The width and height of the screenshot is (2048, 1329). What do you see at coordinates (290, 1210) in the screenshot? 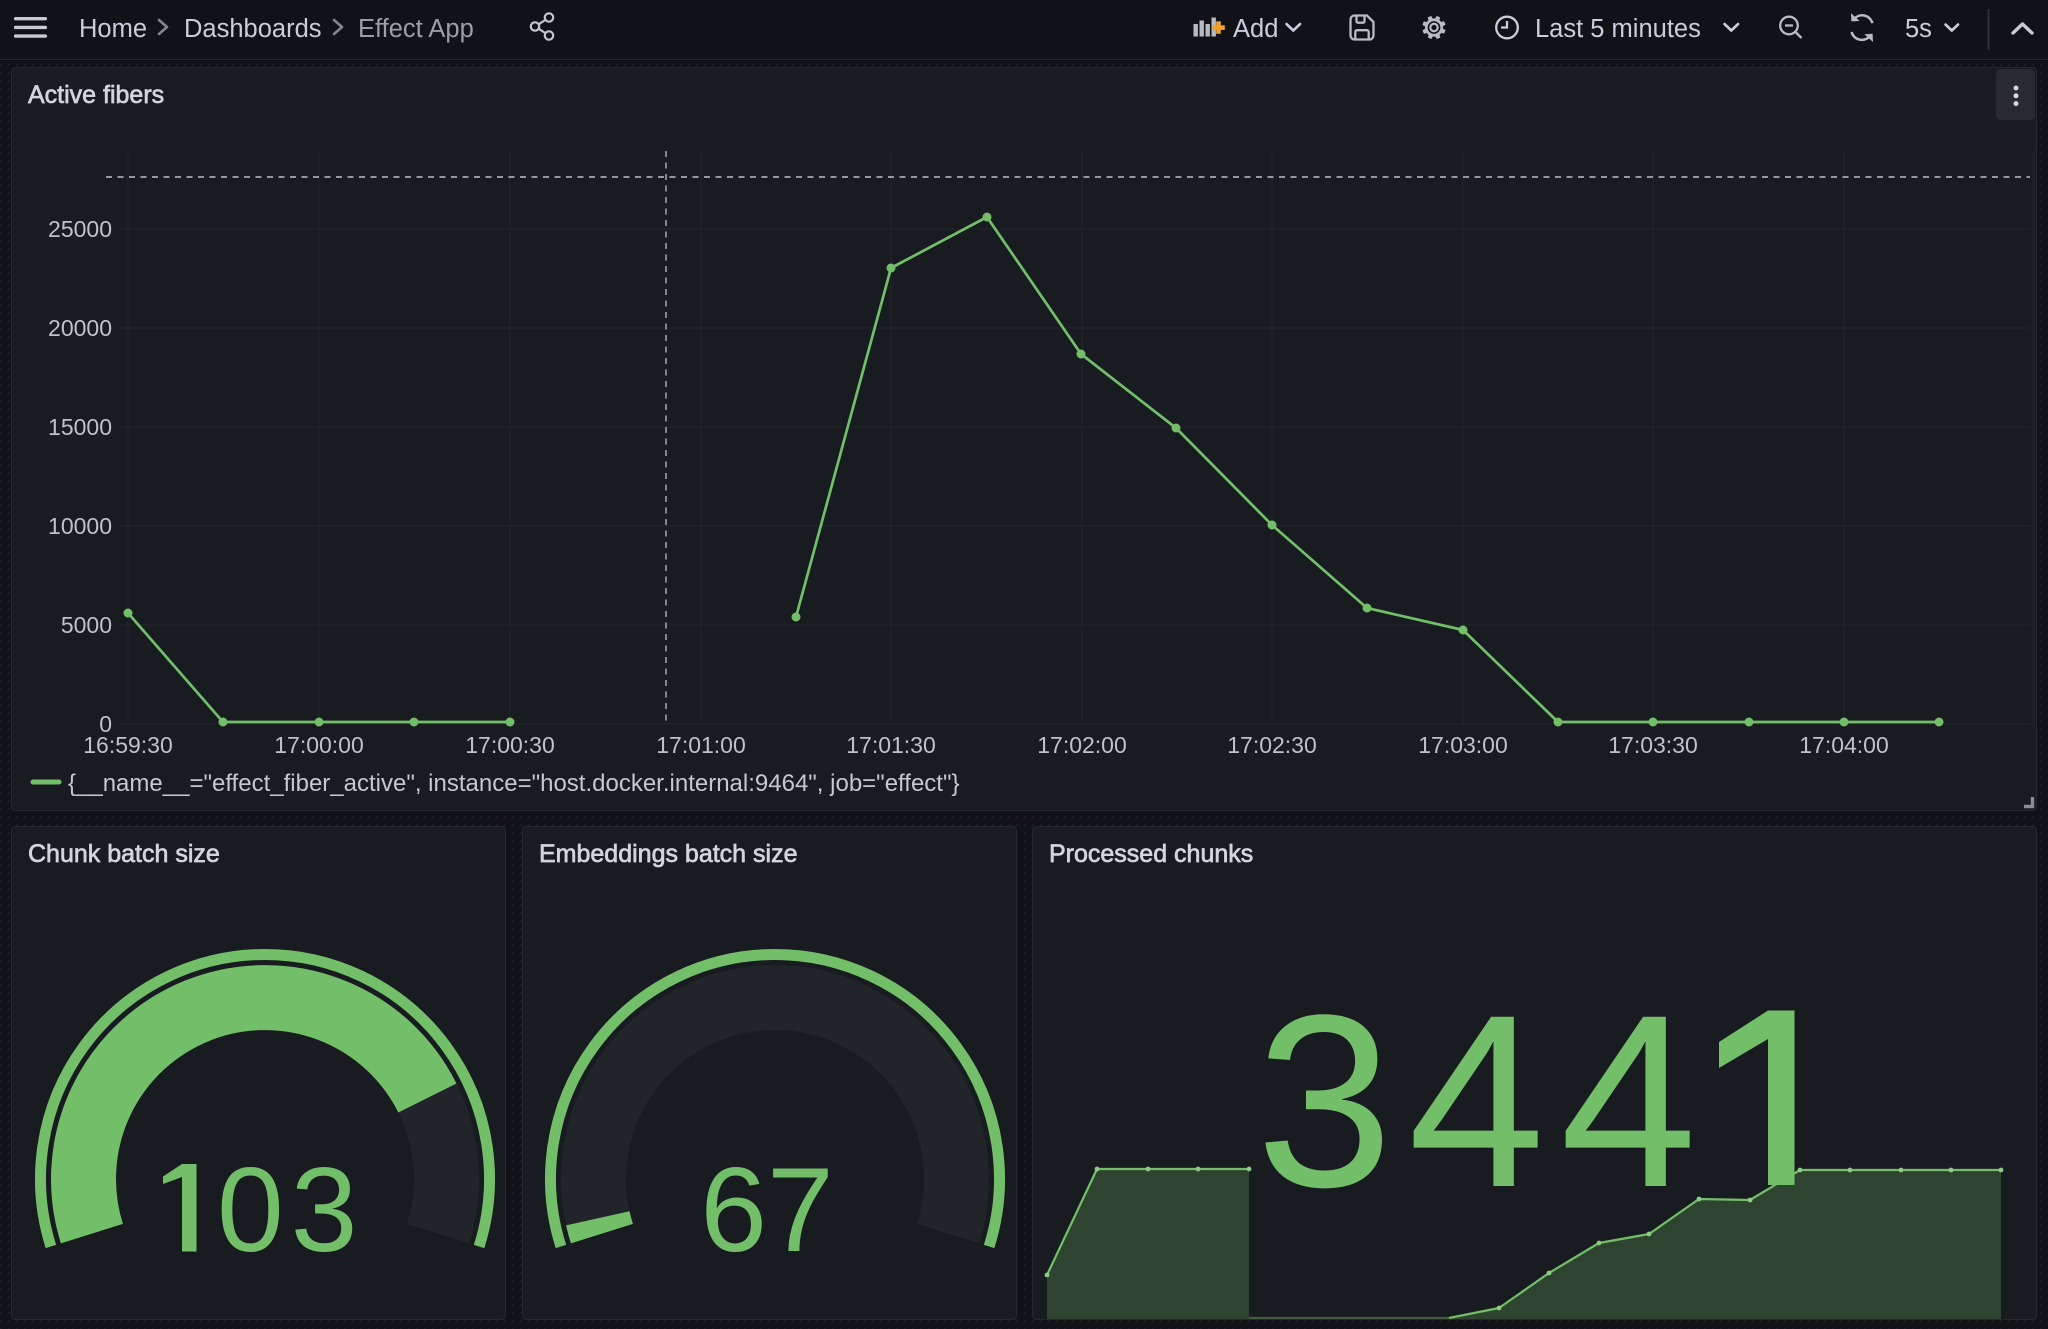
I see `svg-text: 03` at bounding box center [290, 1210].